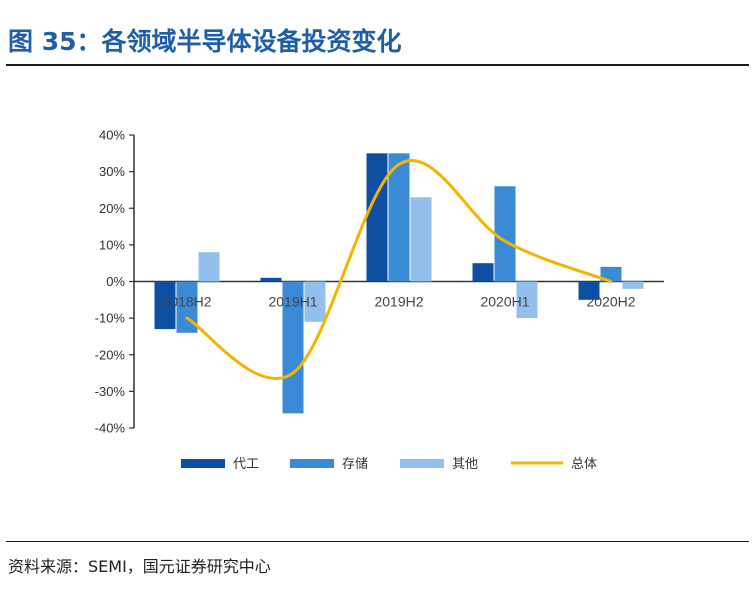  I want to click on bar-其他-2019H1, so click(315, 301).